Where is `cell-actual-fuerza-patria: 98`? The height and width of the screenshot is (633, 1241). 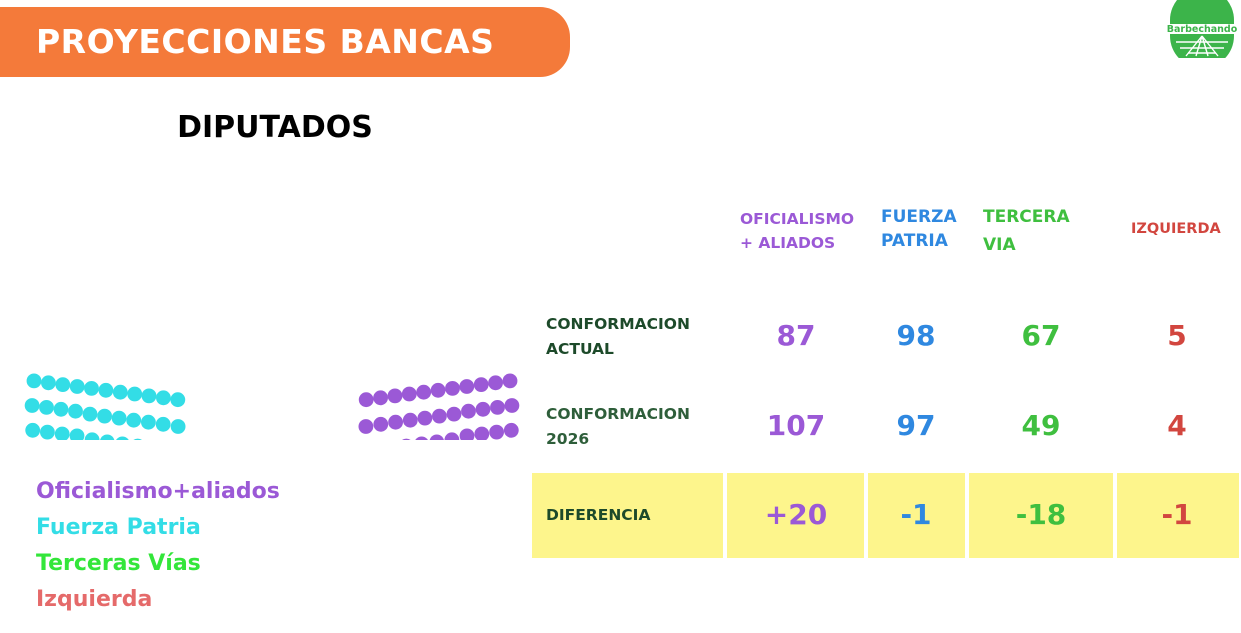
cell-actual-fuerza-patria: 98 is located at coordinates (916, 335).